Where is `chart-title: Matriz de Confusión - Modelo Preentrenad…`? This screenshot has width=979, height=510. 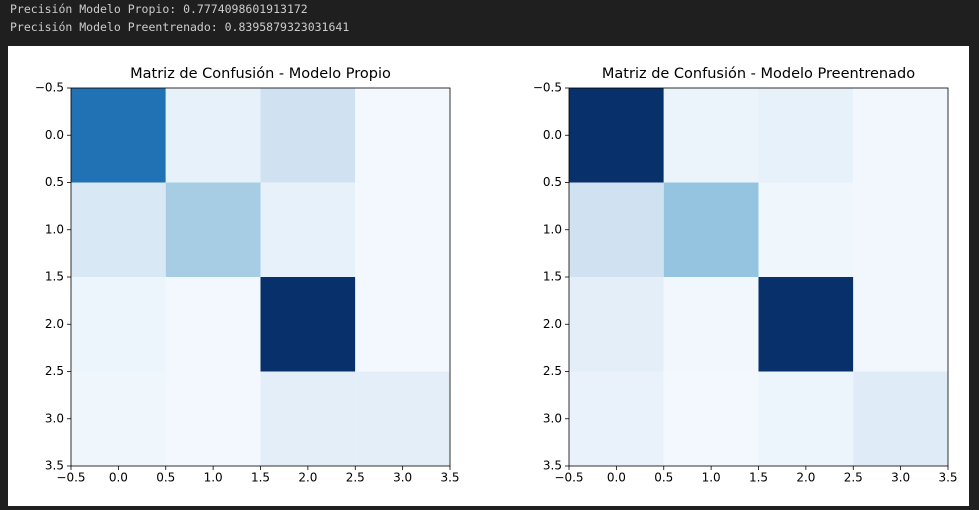 chart-title: Matriz de Confusión - Modelo Preentrenad… is located at coordinates (758, 74).